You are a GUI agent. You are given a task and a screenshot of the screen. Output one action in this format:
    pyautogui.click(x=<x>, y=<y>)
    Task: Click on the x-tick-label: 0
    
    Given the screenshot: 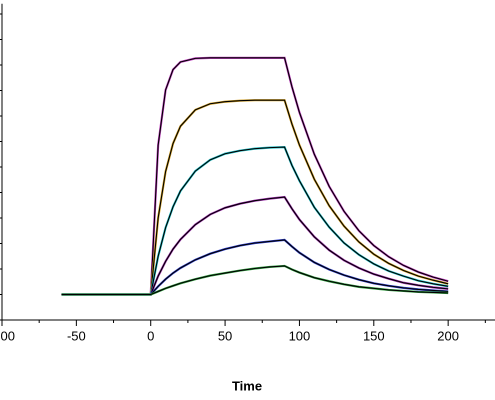 What is the action you would take?
    pyautogui.click(x=150, y=335)
    